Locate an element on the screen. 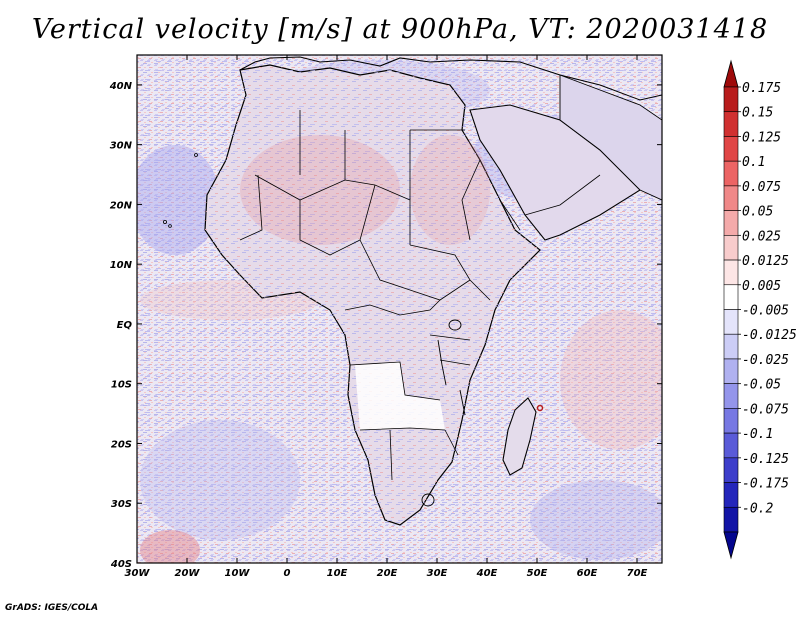 Image resolution: width=800 pixels, height=618 pixels. colorbar-top-arrow is located at coordinates (731, 73).